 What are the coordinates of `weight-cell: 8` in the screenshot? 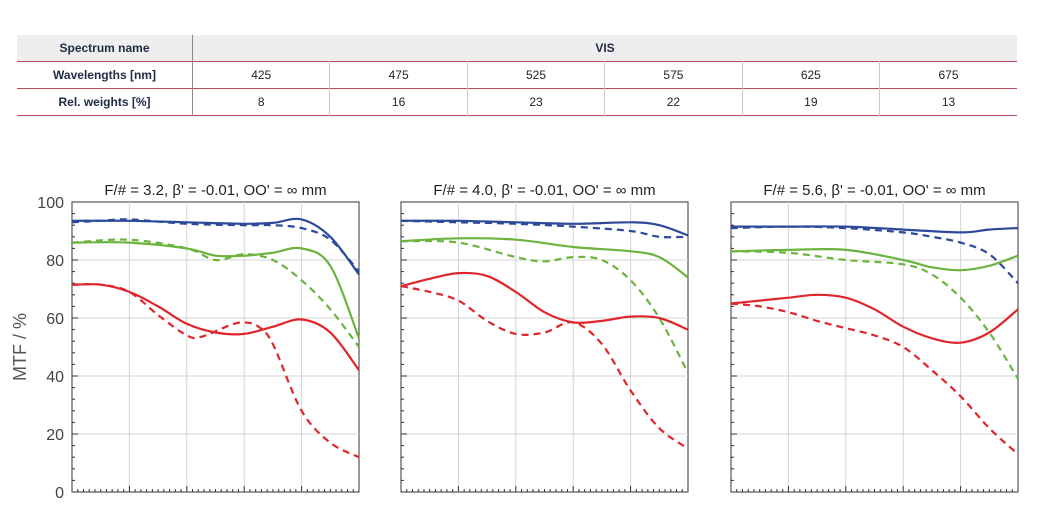 It's located at (260, 102).